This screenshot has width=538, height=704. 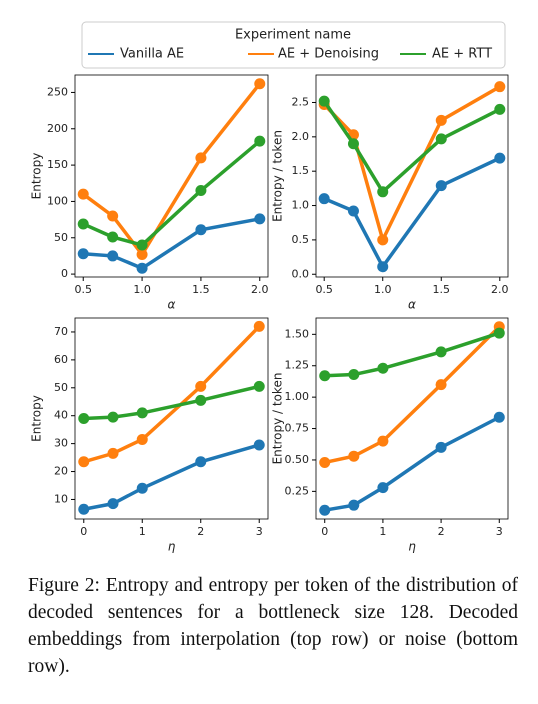 What do you see at coordinates (293, 35) in the screenshot?
I see `legend-title: Experiment name` at bounding box center [293, 35].